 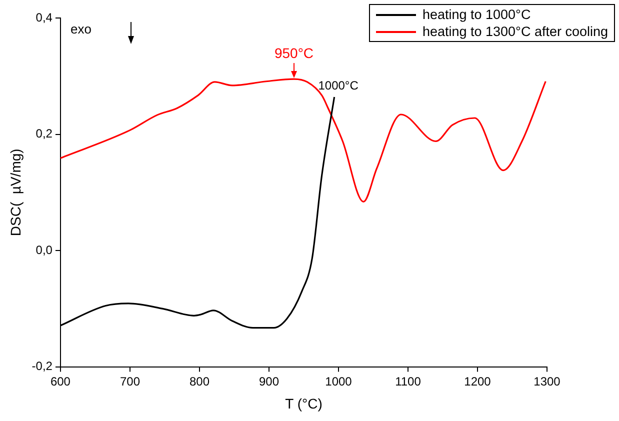 What do you see at coordinates (478, 381) in the screenshot?
I see `x-tick-label: 1200` at bounding box center [478, 381].